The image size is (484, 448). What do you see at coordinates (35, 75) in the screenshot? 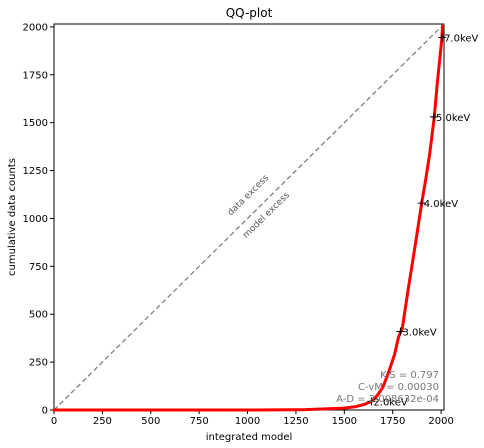
I see `y-tick-label: 1750` at bounding box center [35, 75].